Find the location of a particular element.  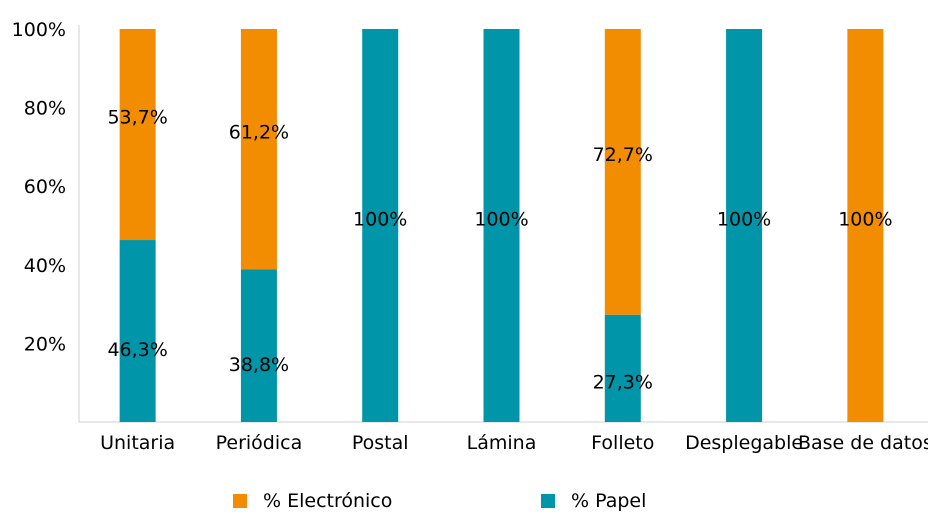

x-category-label: Periódica is located at coordinates (259, 443).